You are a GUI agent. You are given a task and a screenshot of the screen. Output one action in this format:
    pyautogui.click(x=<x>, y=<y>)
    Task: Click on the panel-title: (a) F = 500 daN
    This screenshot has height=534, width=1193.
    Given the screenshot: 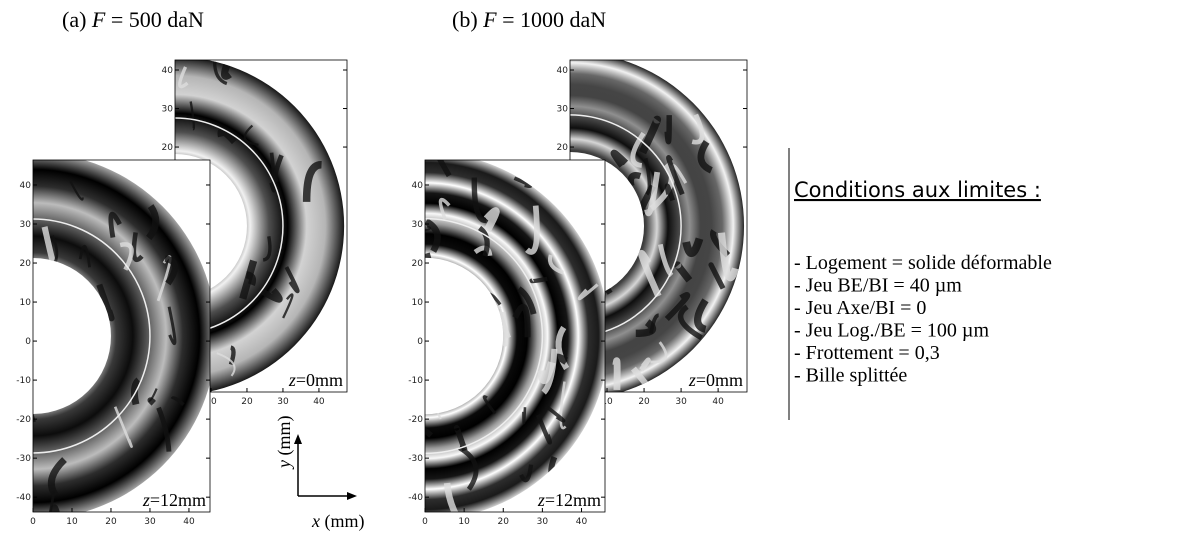 What is the action you would take?
    pyautogui.click(x=133, y=19)
    